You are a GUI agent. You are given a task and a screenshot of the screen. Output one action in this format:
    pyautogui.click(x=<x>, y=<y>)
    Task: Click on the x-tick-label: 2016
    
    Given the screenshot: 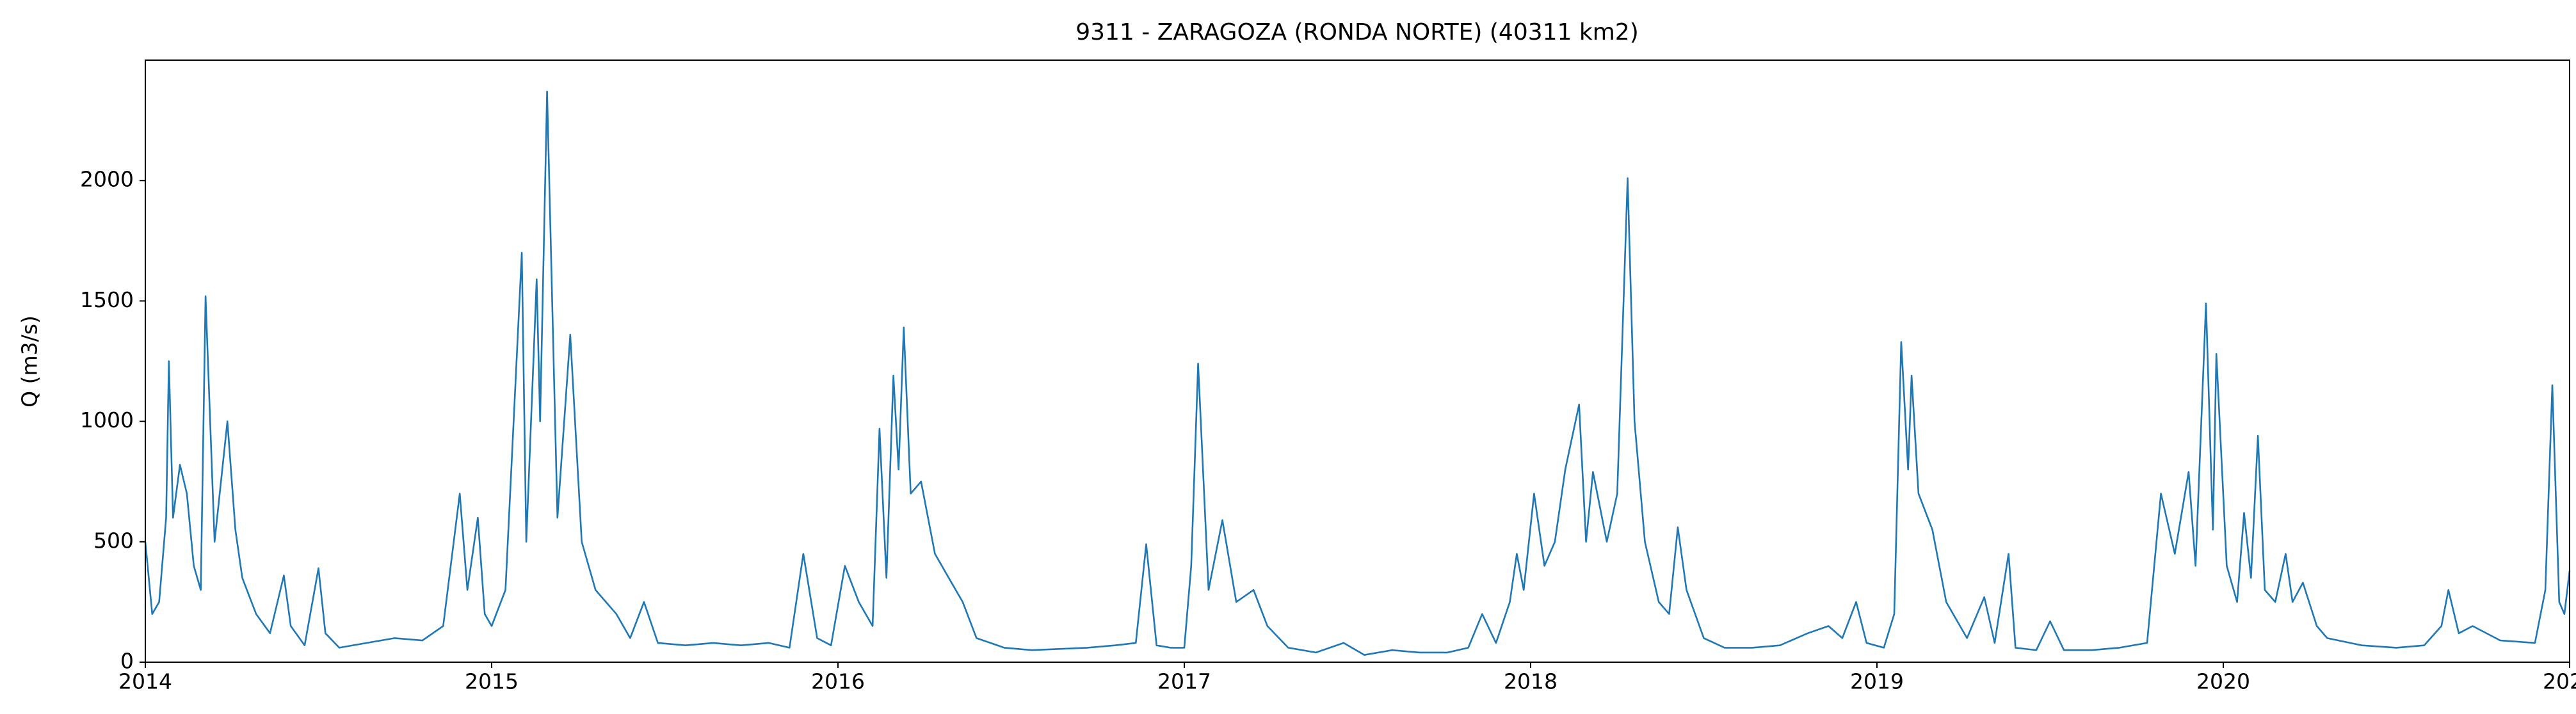 What is the action you would take?
    pyautogui.click(x=838, y=681)
    